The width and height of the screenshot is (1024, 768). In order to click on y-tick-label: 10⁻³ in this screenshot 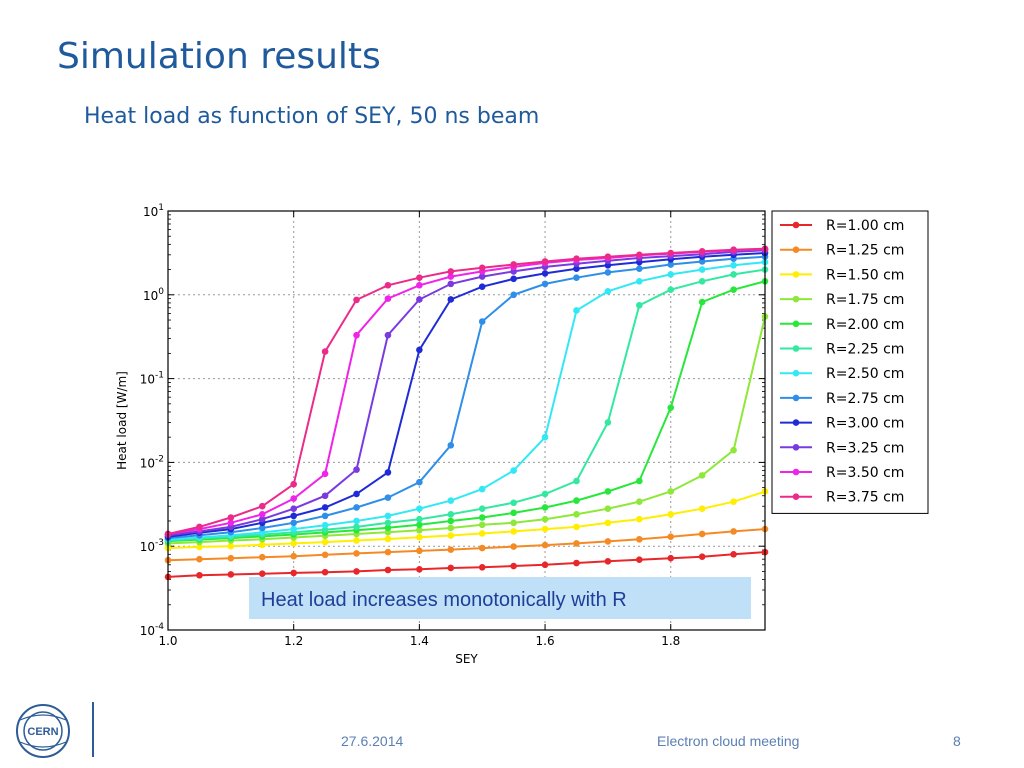, I will do `click(152, 546)`.